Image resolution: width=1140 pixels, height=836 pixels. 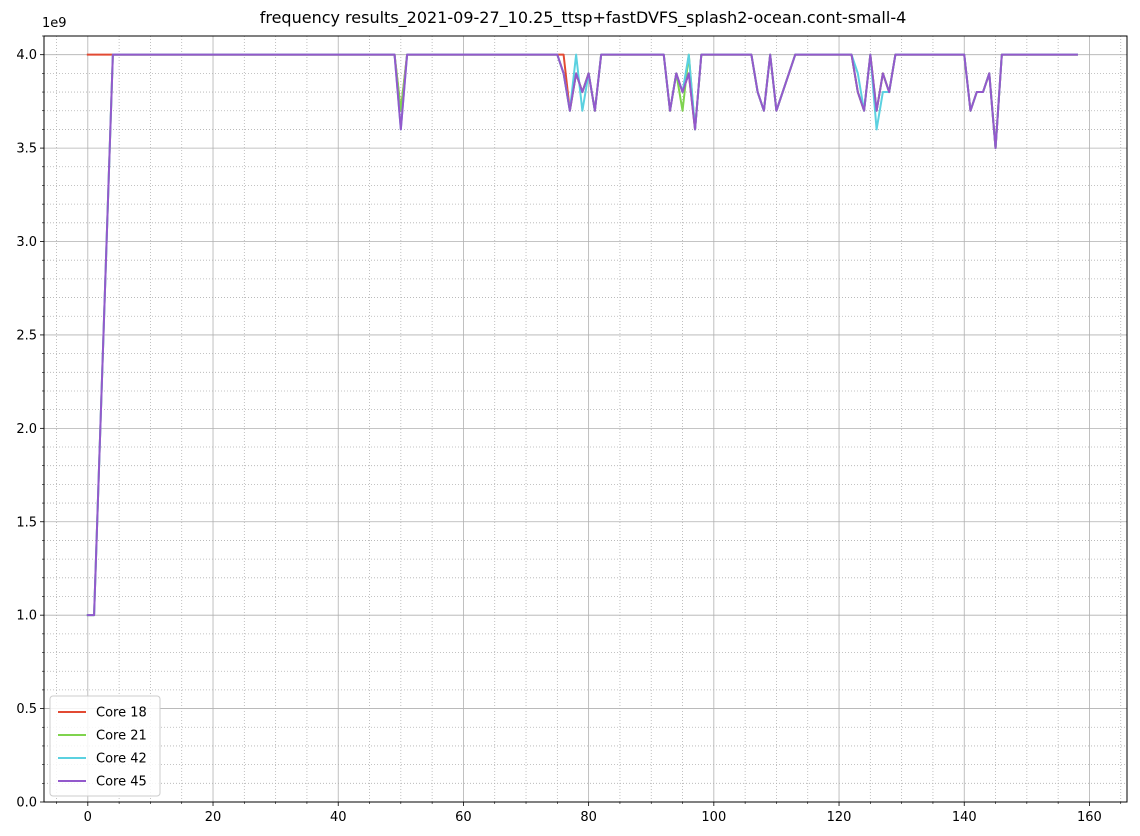 What do you see at coordinates (88, 817) in the screenshot?
I see `x-tick-label: 0` at bounding box center [88, 817].